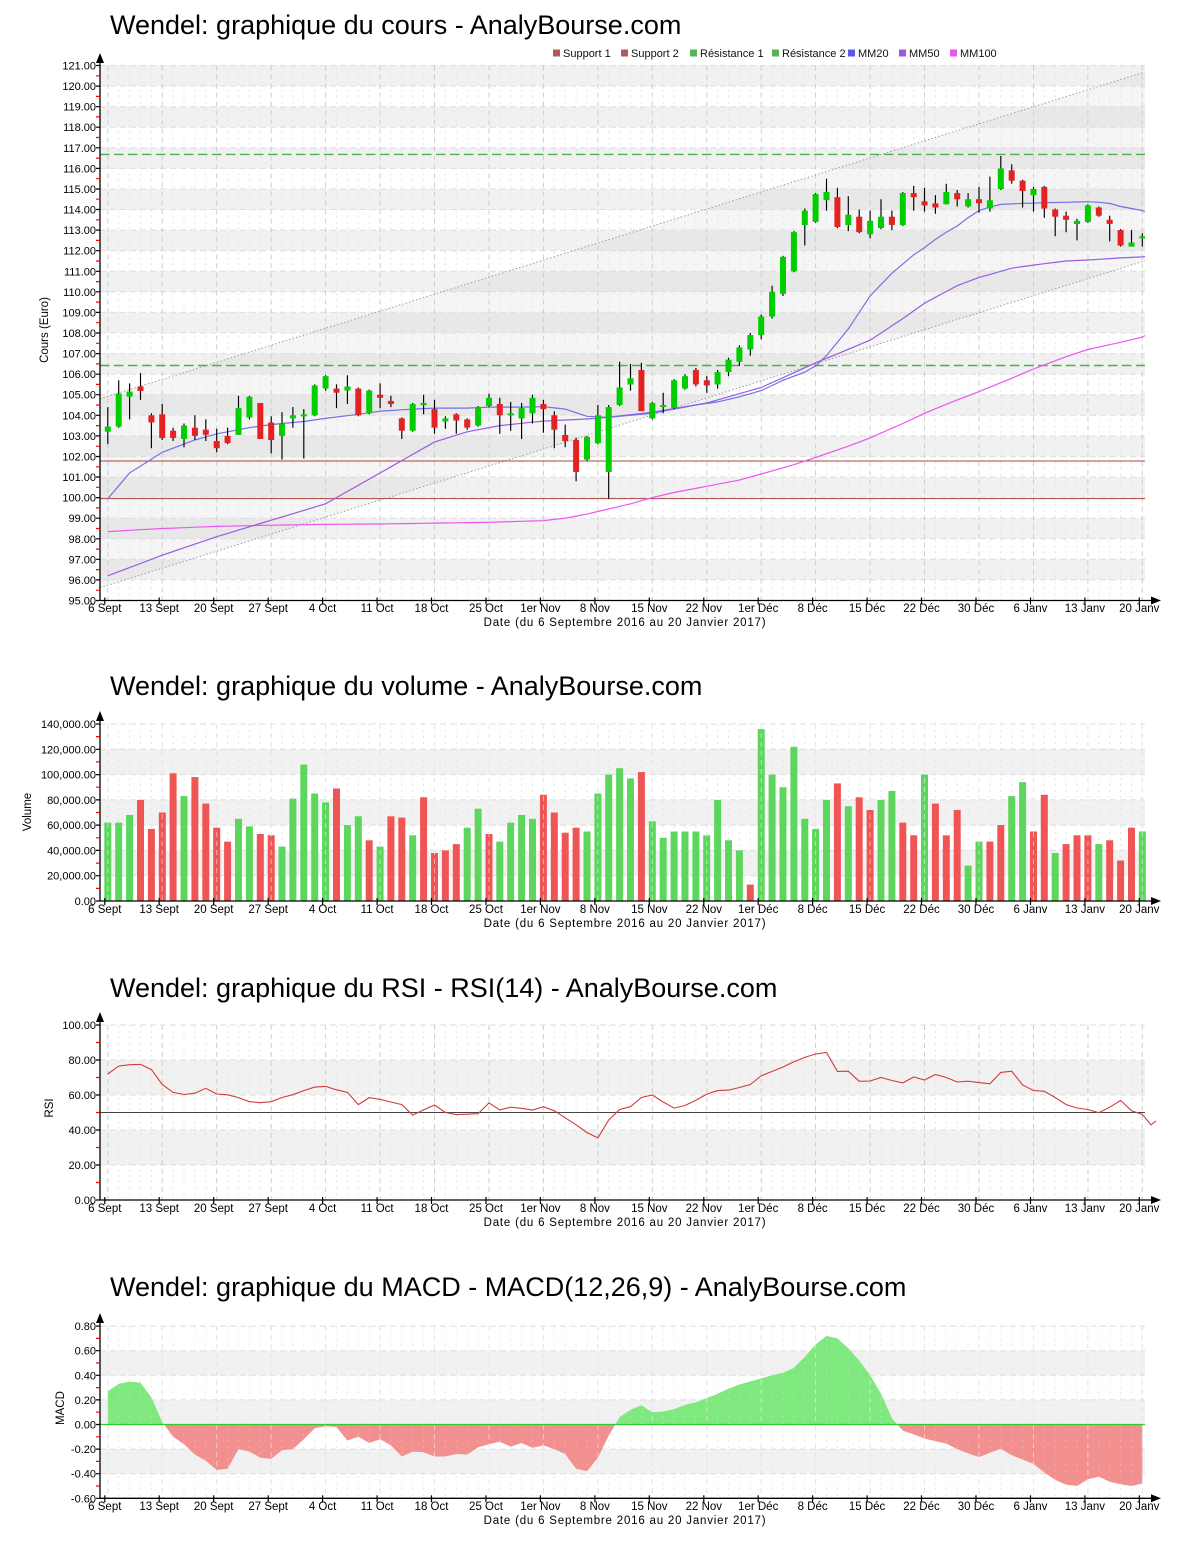 The width and height of the screenshot is (1200, 1550). Describe the element at coordinates (79, 67) in the screenshot. I see `svg-text: 121.00` at that location.